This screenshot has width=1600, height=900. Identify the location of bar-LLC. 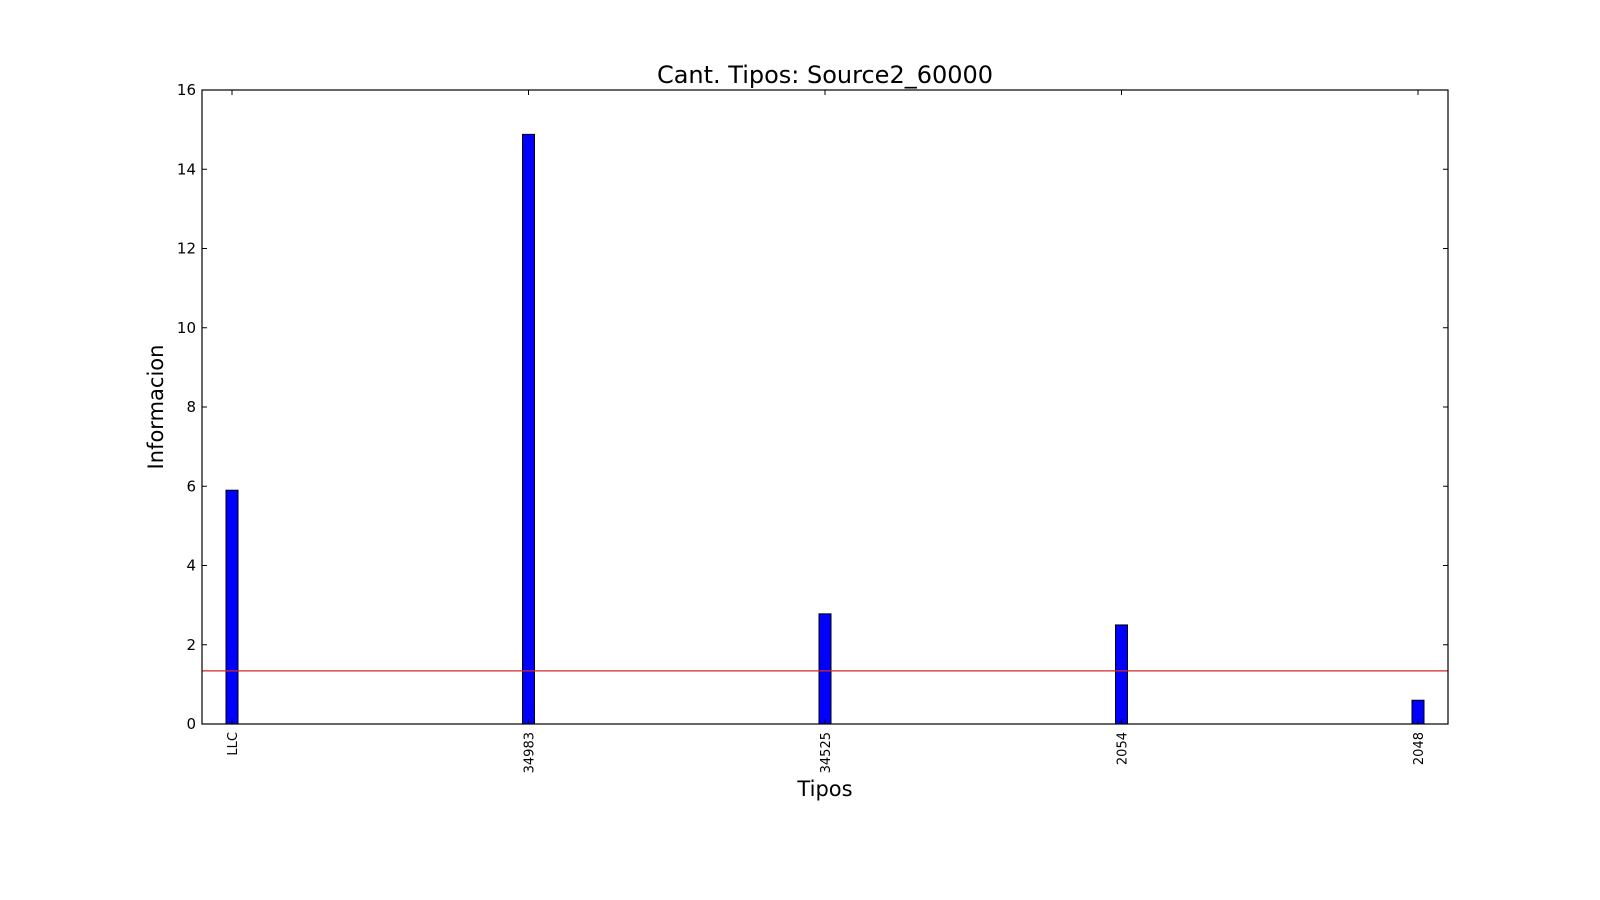
(232, 607).